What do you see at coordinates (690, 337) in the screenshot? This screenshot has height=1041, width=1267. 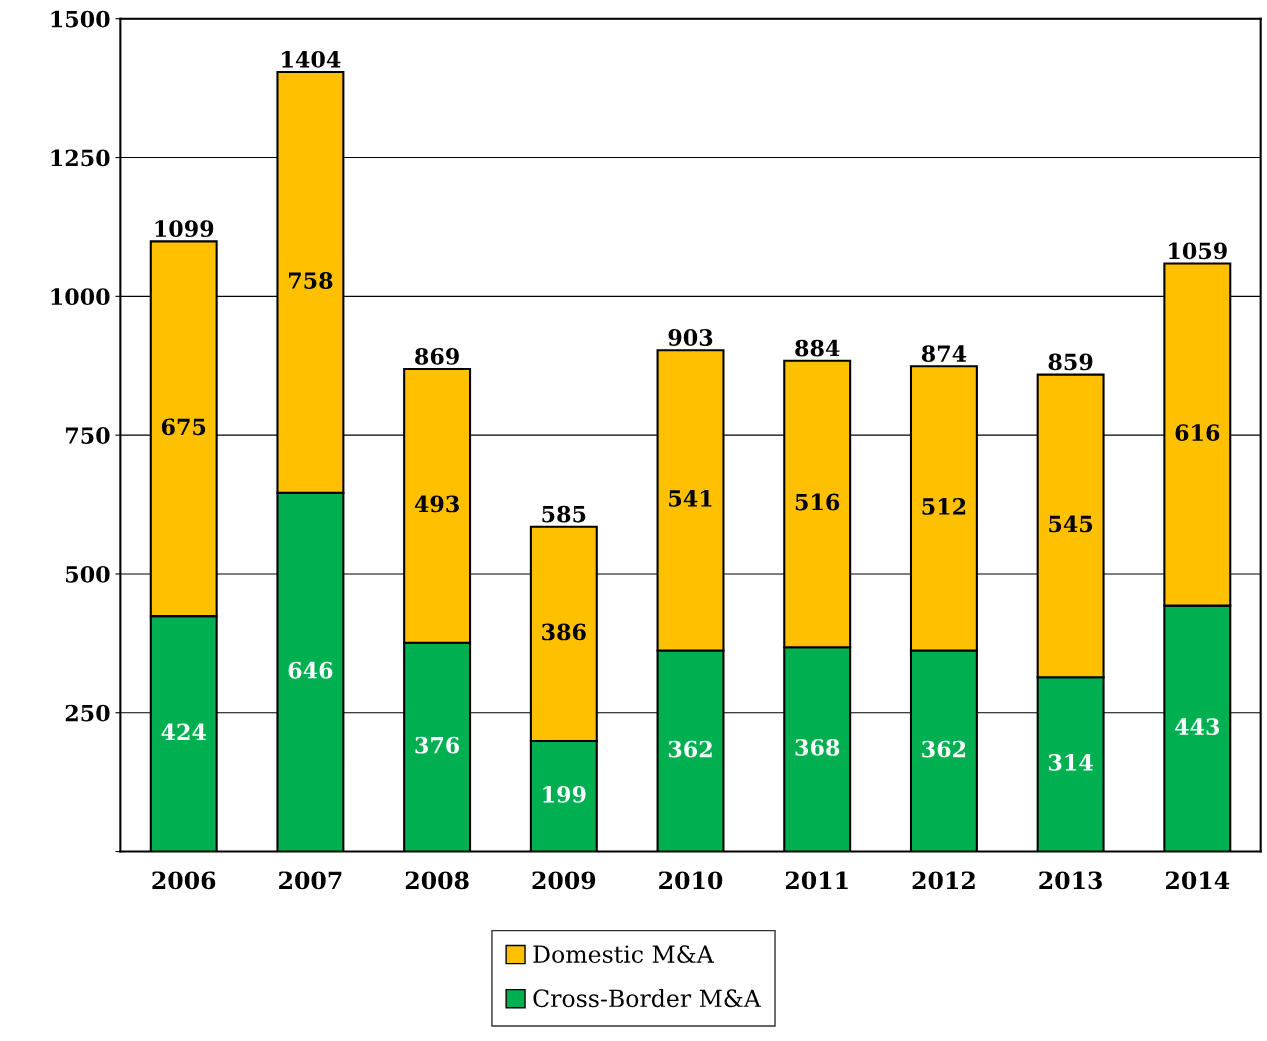 I see `total-label: 903` at bounding box center [690, 337].